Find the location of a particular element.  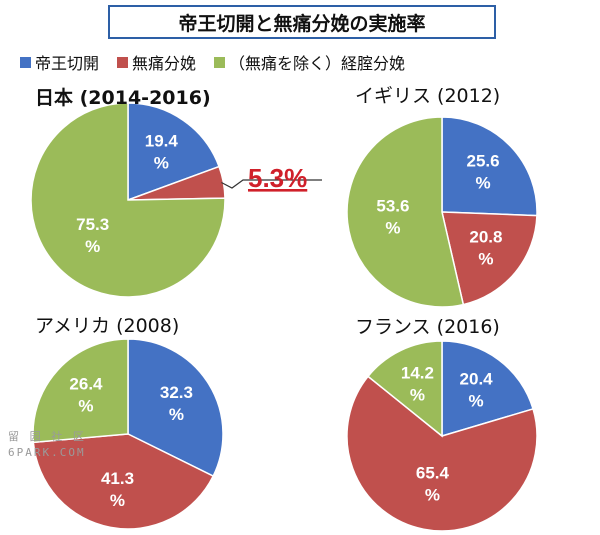

legend-item-epidural: 無痛分娩 is located at coordinates (156, 62).